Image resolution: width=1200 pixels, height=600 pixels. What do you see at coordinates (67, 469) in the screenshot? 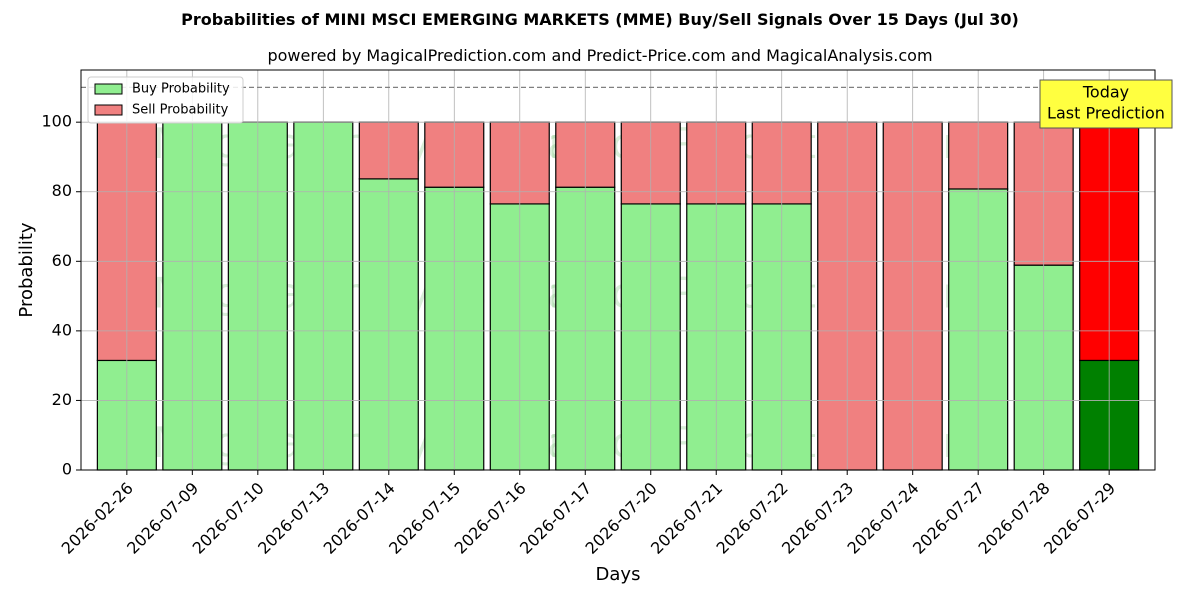
I see `y-tick-label: 0` at bounding box center [67, 469].